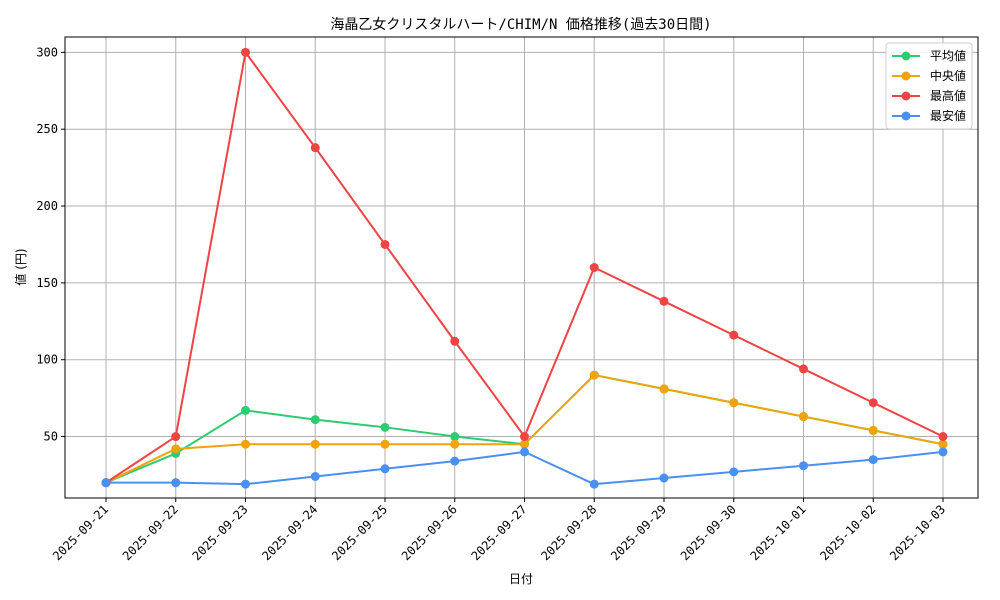 Image resolution: width=1000 pixels, height=600 pixels. What do you see at coordinates (220, 532) in the screenshot?
I see `x-tick-label: 2025-09-23` at bounding box center [220, 532].